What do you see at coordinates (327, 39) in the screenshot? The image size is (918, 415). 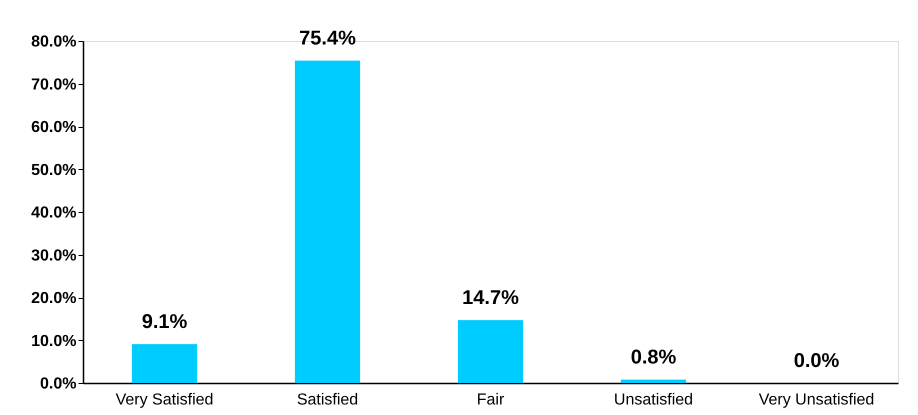 I see `data-label: 75.4%` at bounding box center [327, 39].